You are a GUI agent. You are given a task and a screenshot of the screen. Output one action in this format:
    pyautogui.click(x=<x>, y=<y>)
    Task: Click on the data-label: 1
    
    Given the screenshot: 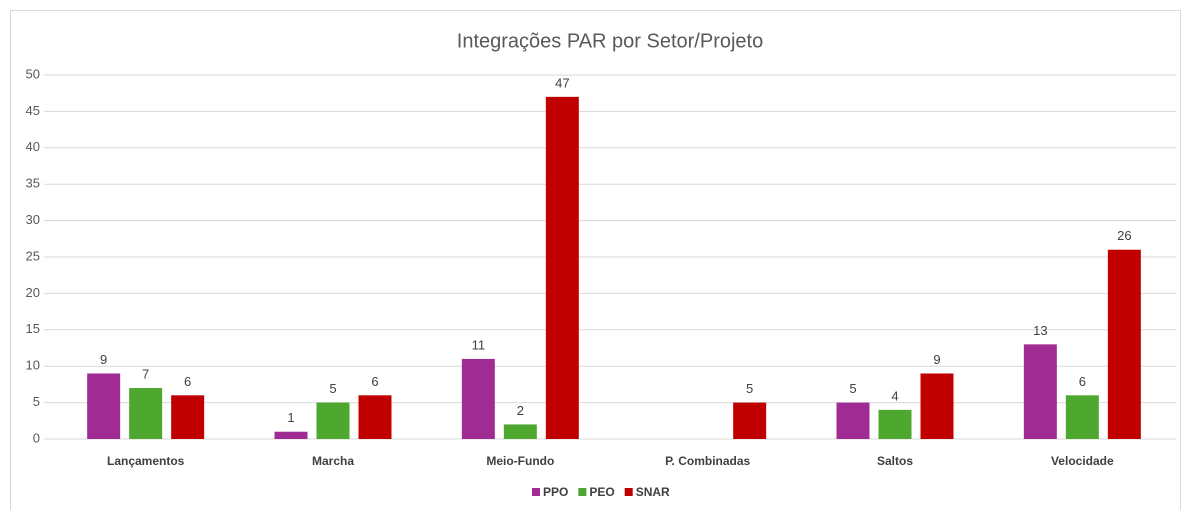 What is the action you would take?
    pyautogui.click(x=290, y=417)
    